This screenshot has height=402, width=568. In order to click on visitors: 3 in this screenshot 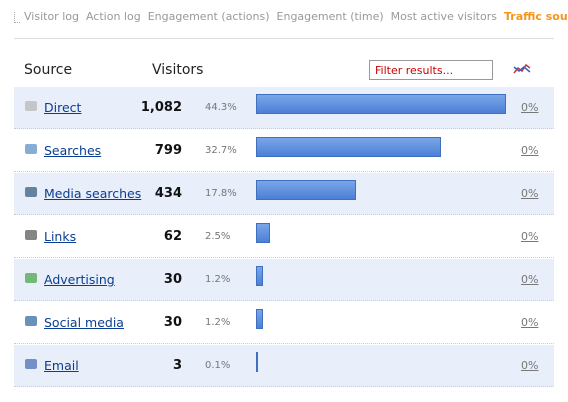, I will do `click(177, 365)`.